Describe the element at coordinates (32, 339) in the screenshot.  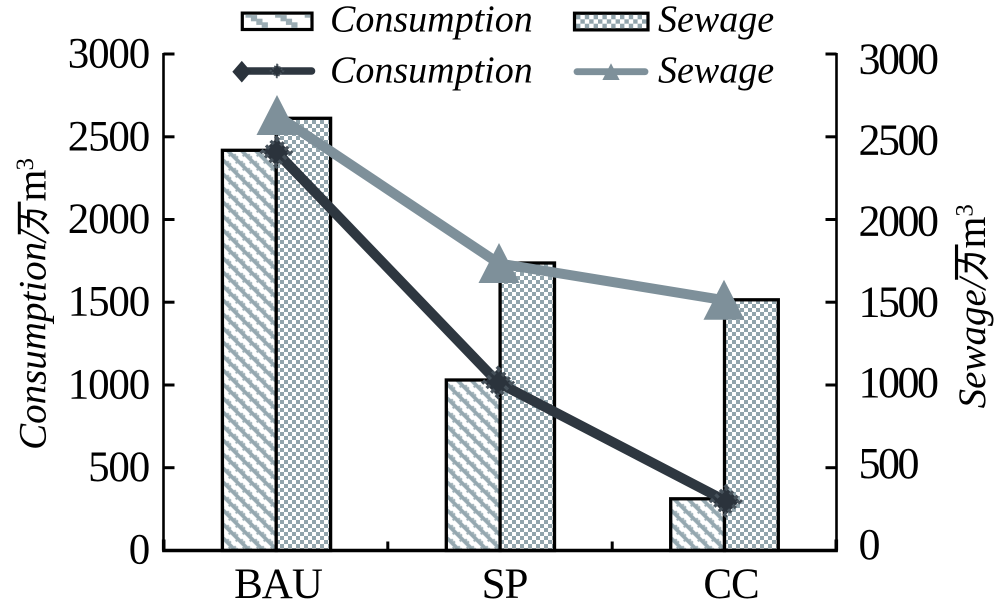
I see `svg-text: Consumption/` at that location.